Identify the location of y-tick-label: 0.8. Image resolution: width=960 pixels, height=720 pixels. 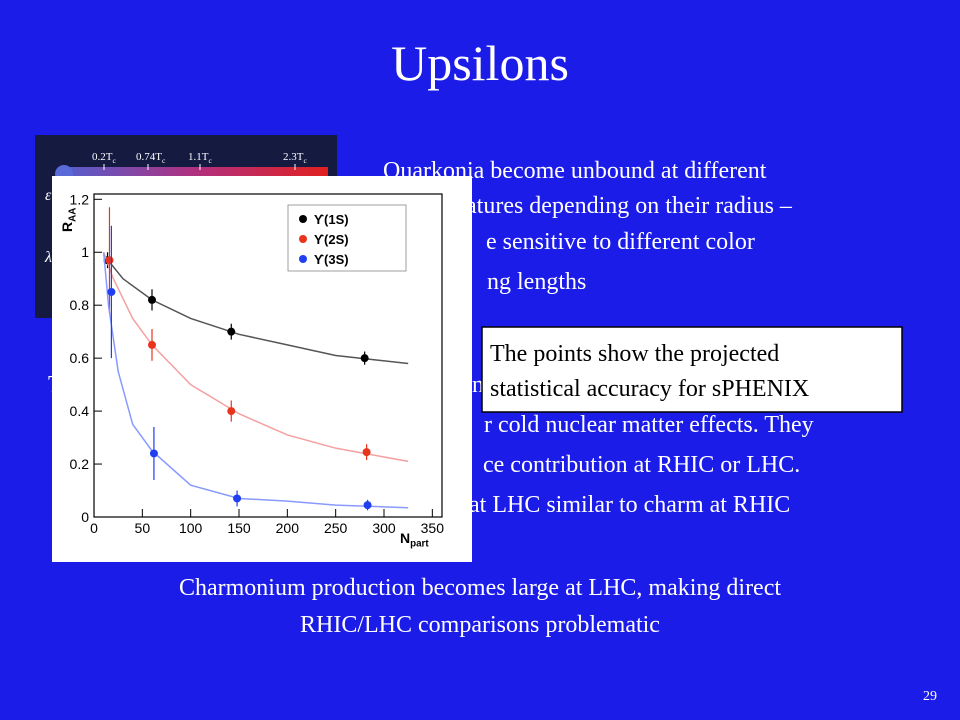
(80, 305).